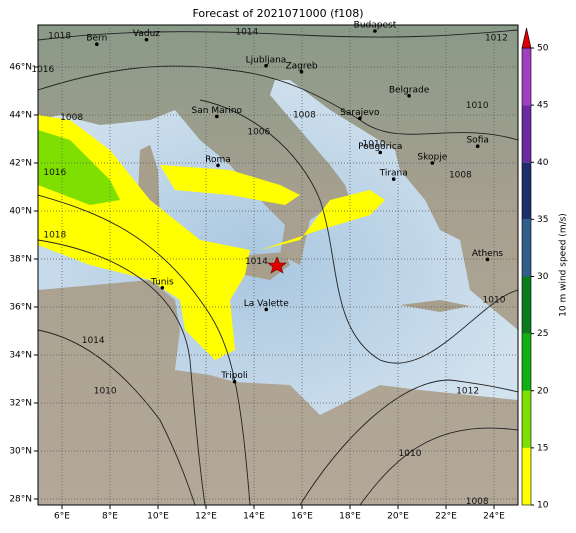  What do you see at coordinates (494, 517) in the screenshot?
I see `x-tick-label: 24°E` at bounding box center [494, 517].